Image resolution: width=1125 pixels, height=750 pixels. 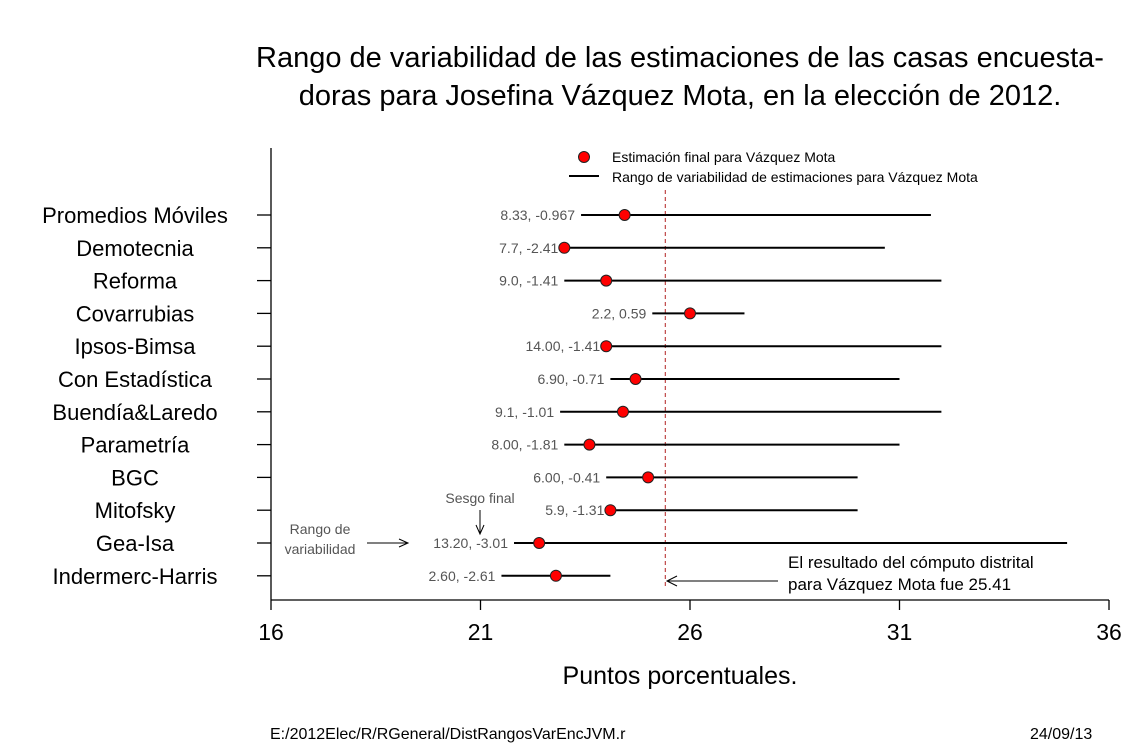 What do you see at coordinates (524, 412) in the screenshot?
I see `data-label: 9.1, -1.01` at bounding box center [524, 412].